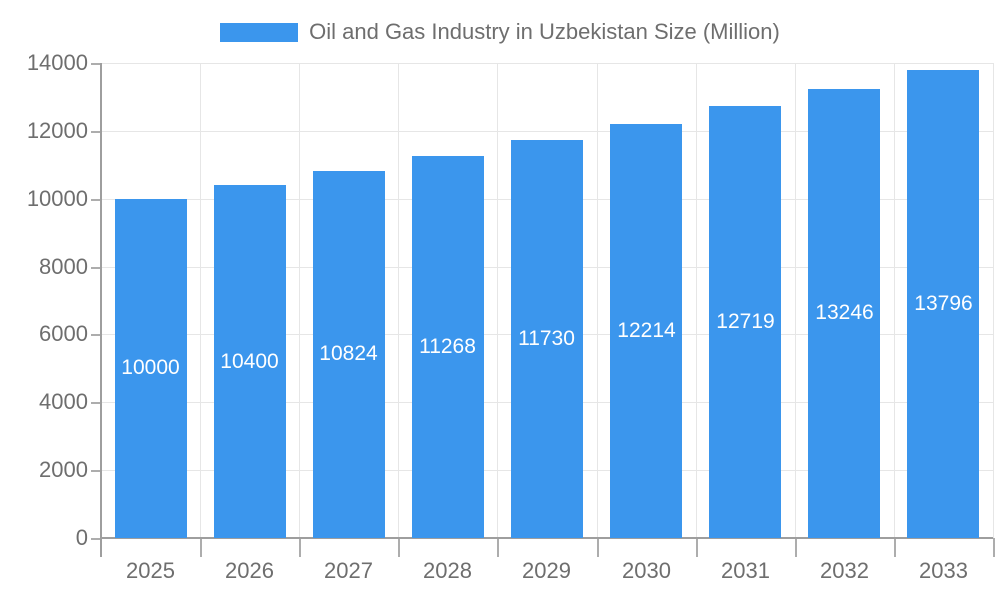 This screenshot has width=1000, height=600. What do you see at coordinates (844, 570) in the screenshot?
I see `x-axis-label: 2032` at bounding box center [844, 570].